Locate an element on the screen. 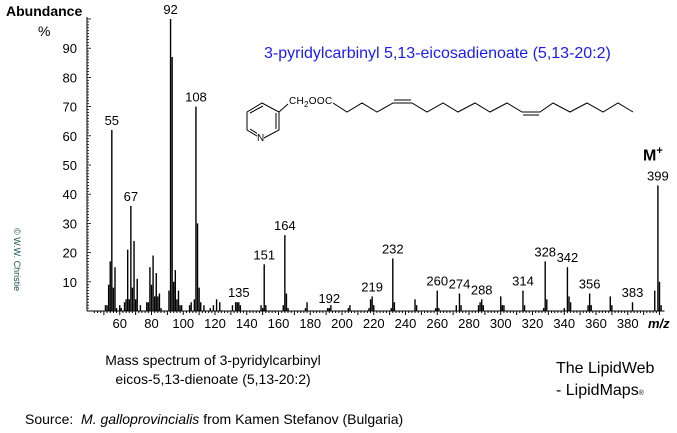 This screenshot has height=433, width=677. branding-line-1: The LipidWeb is located at coordinates (605, 368).